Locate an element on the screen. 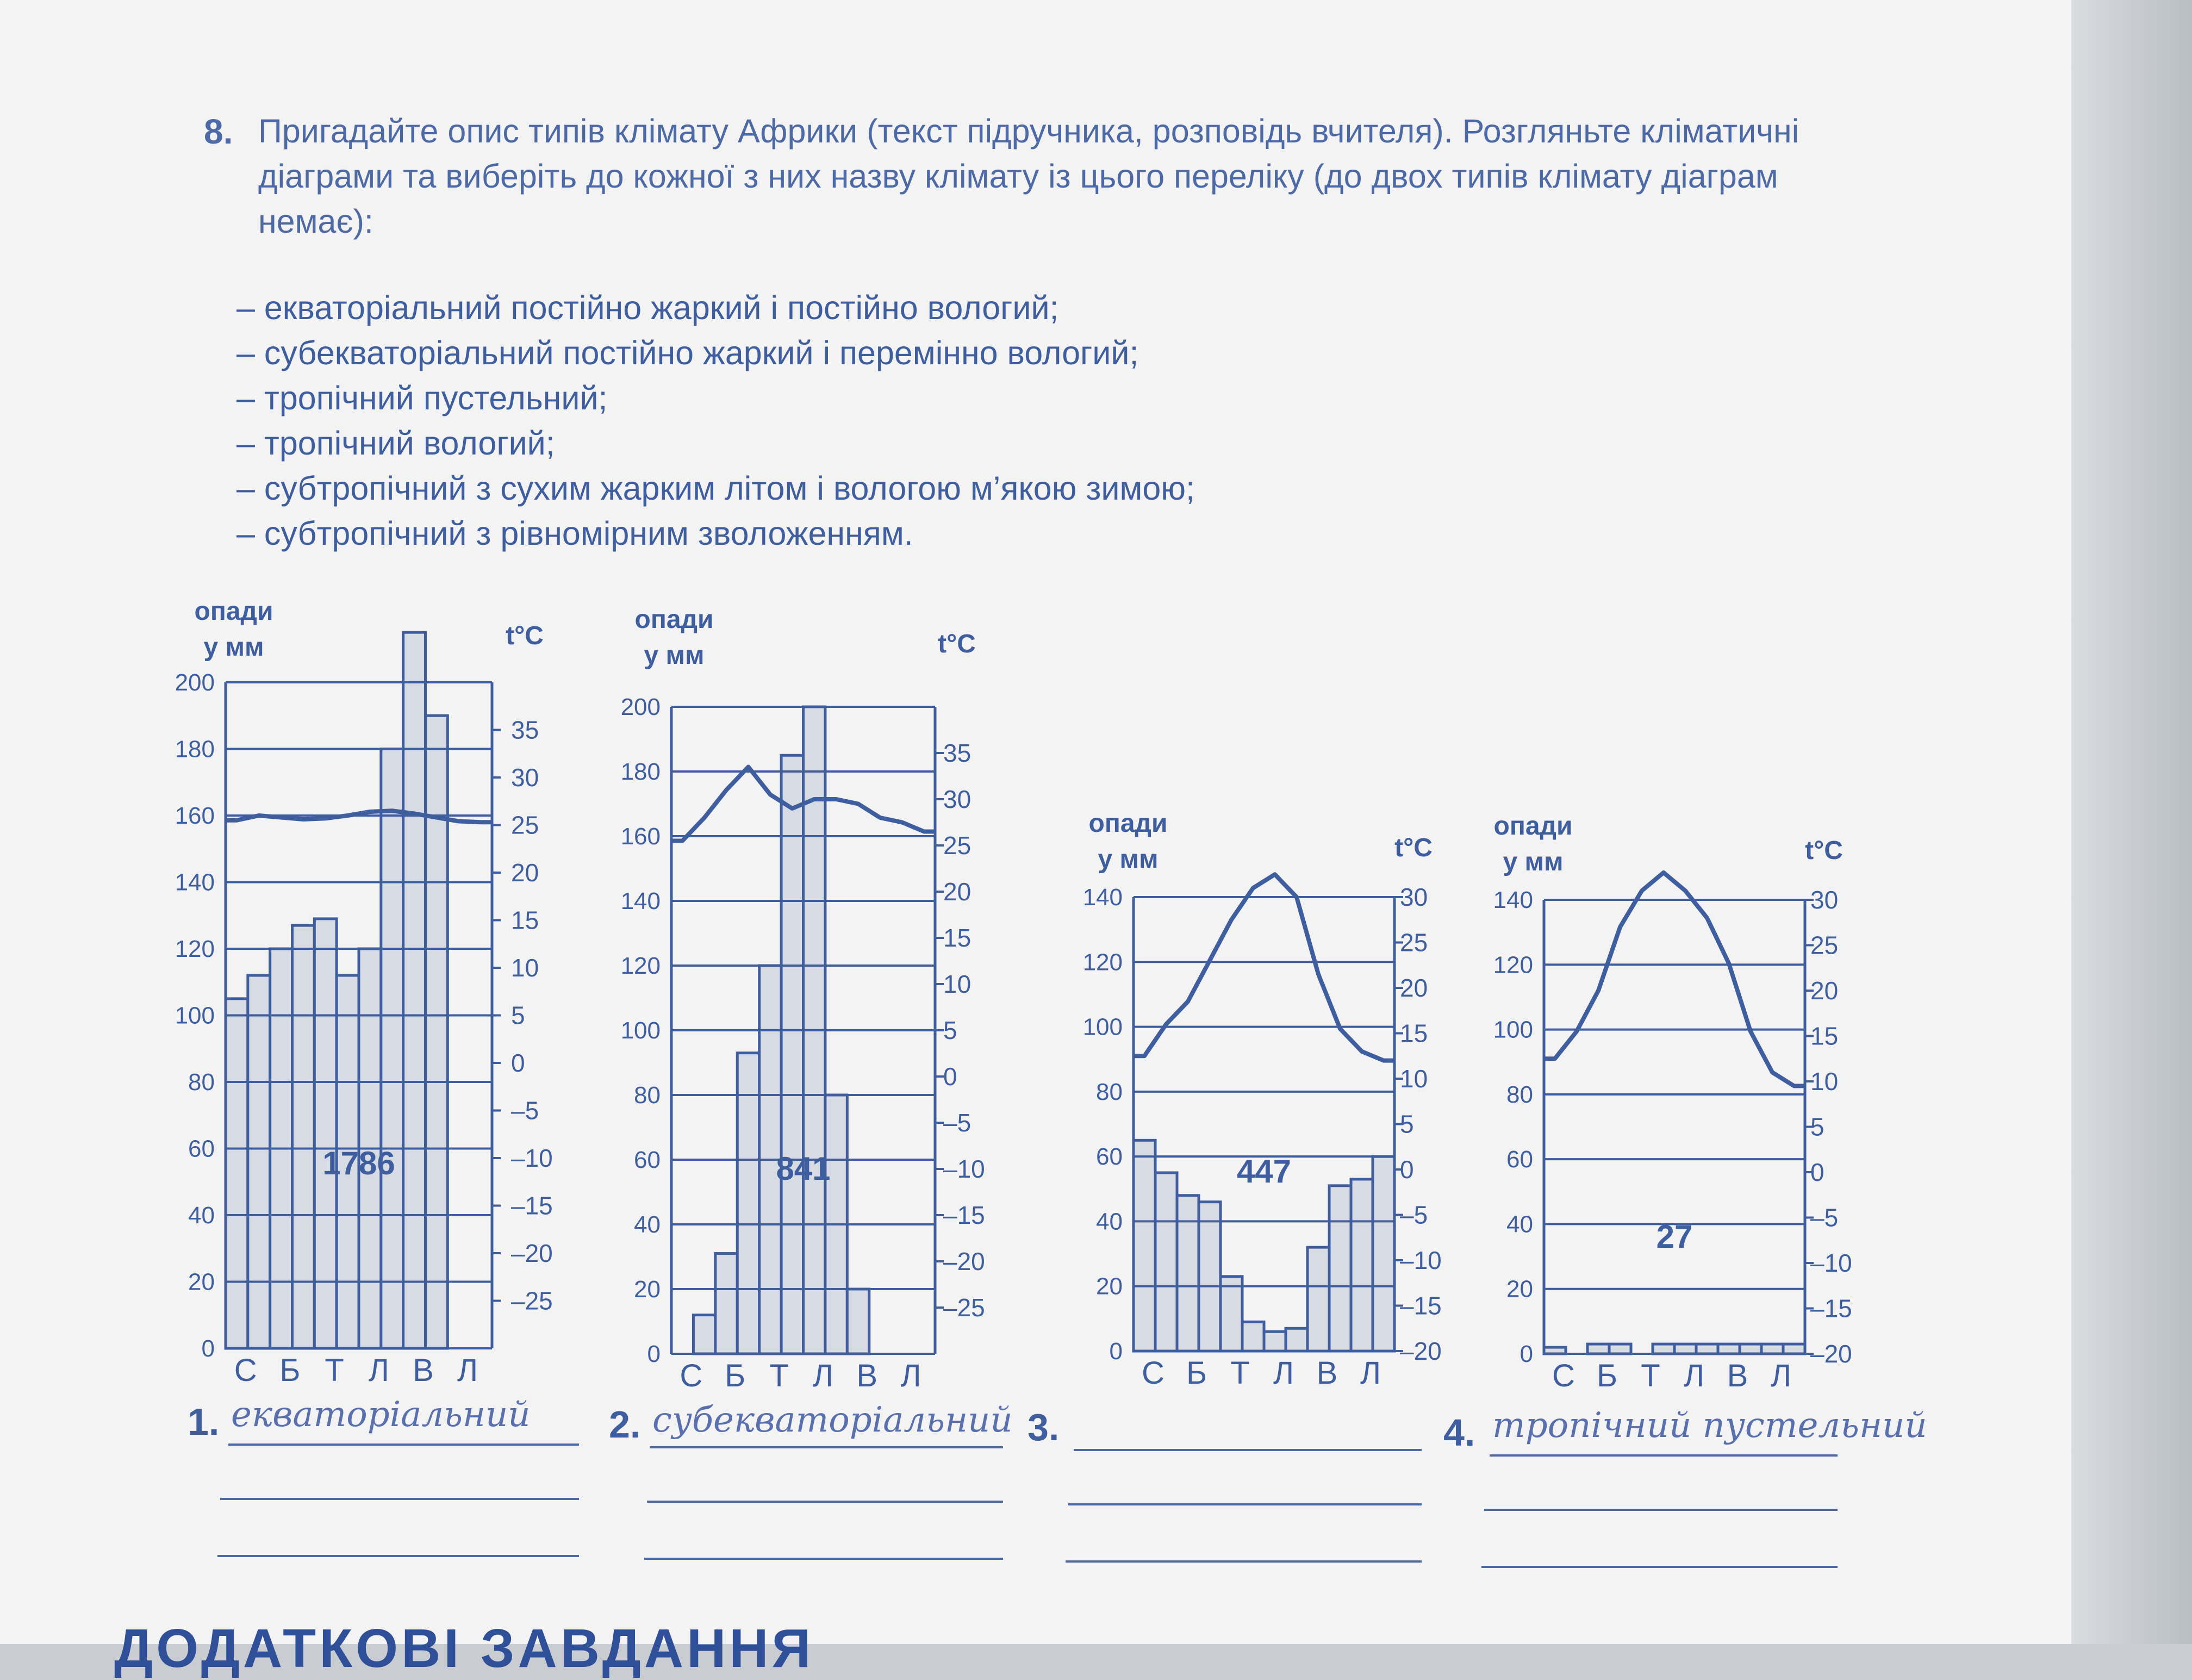 The image size is (2192, 1680). answer-handwriting: субекваторіальний is located at coordinates (832, 1420).